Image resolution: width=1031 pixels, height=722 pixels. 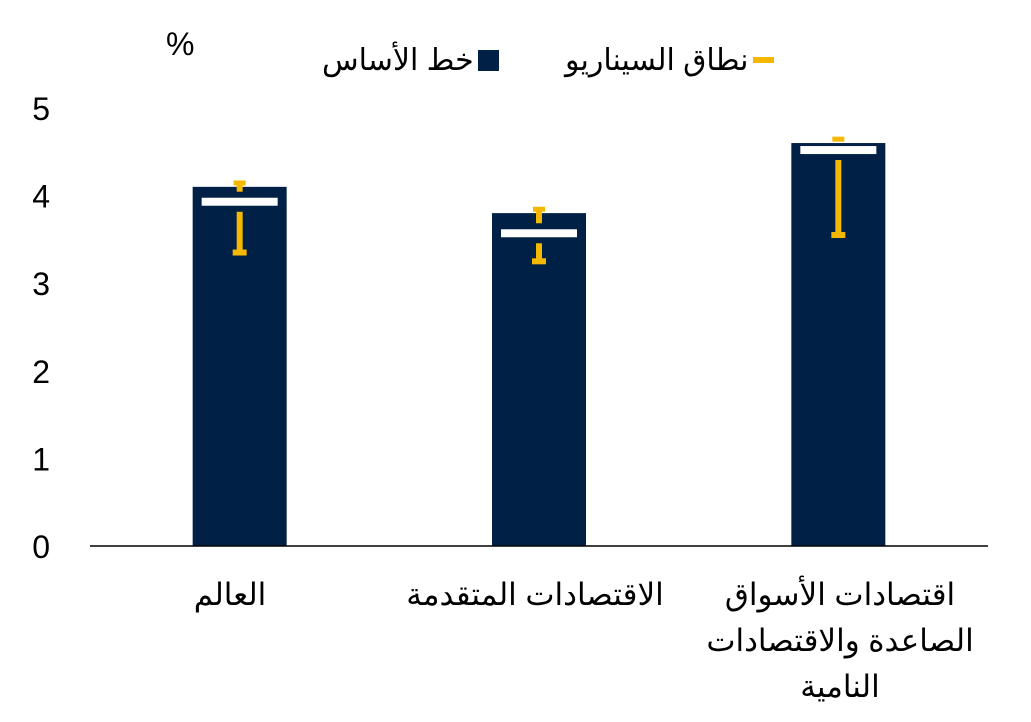 I want to click on category-label-line: اقتصادات الأسواق, so click(x=840, y=594).